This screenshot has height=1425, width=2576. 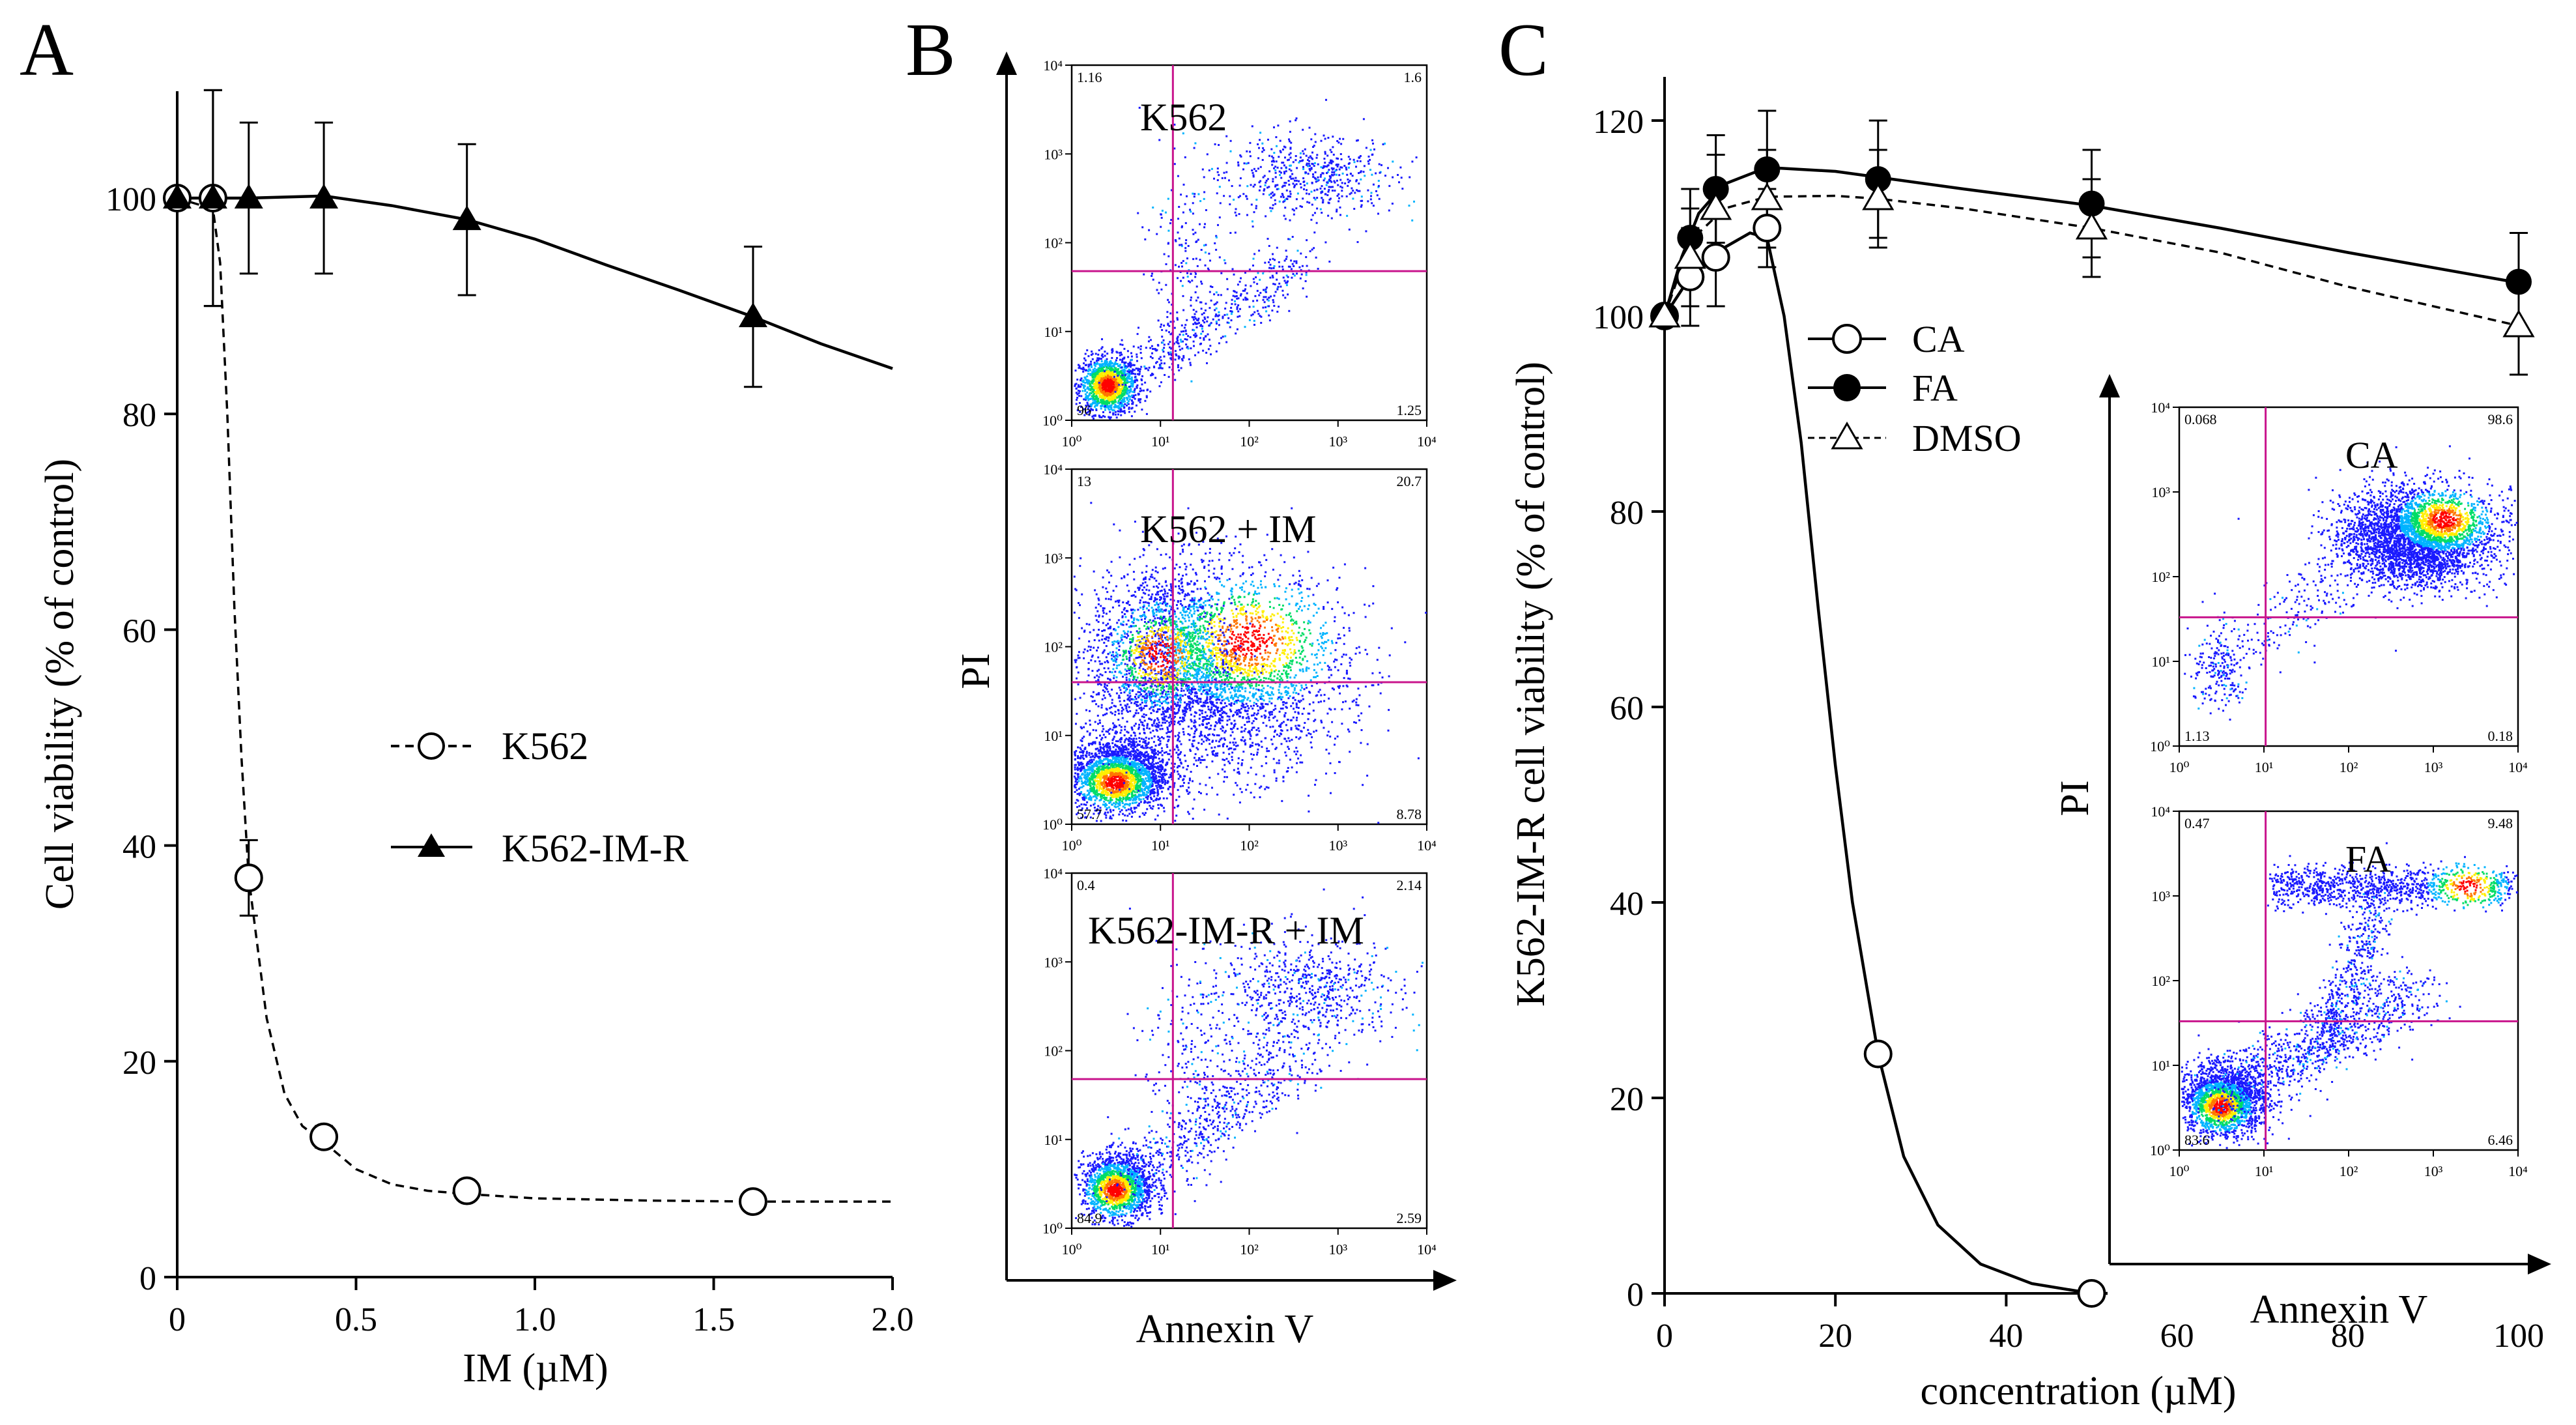 What do you see at coordinates (595, 848) in the screenshot?
I see `legend-k562imr-label: K562-IM-R` at bounding box center [595, 848].